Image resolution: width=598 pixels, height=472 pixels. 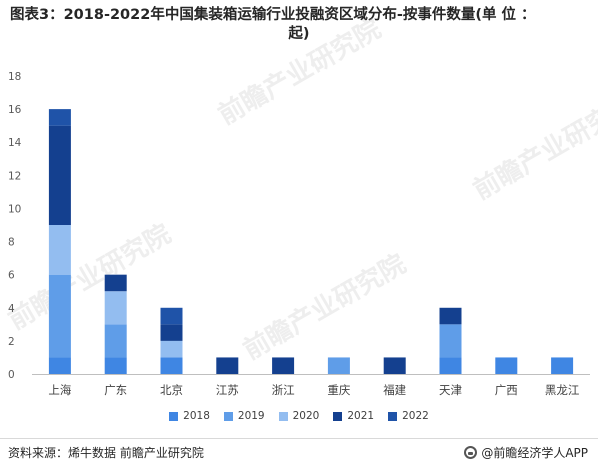 I want to click on x-tick-label: 黑龙江, so click(x=562, y=390).